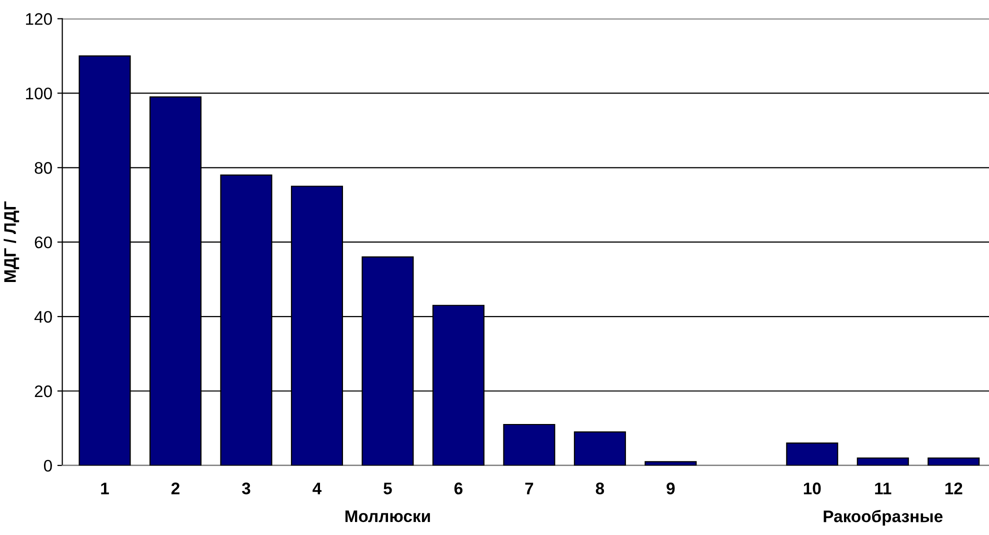 The height and width of the screenshot is (535, 989). What do you see at coordinates (39, 94) in the screenshot?
I see `y-tick-label: 100` at bounding box center [39, 94].